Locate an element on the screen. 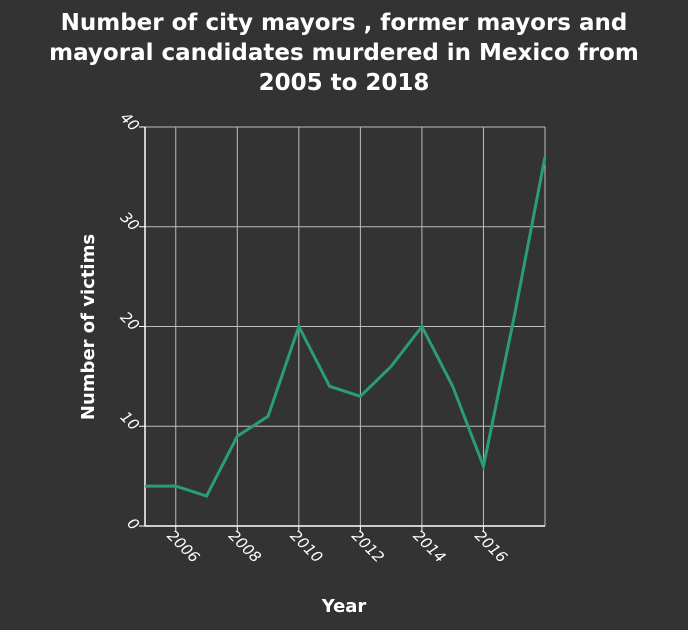 The image size is (688, 630). x-tick-label: 2012 is located at coordinates (368, 547).